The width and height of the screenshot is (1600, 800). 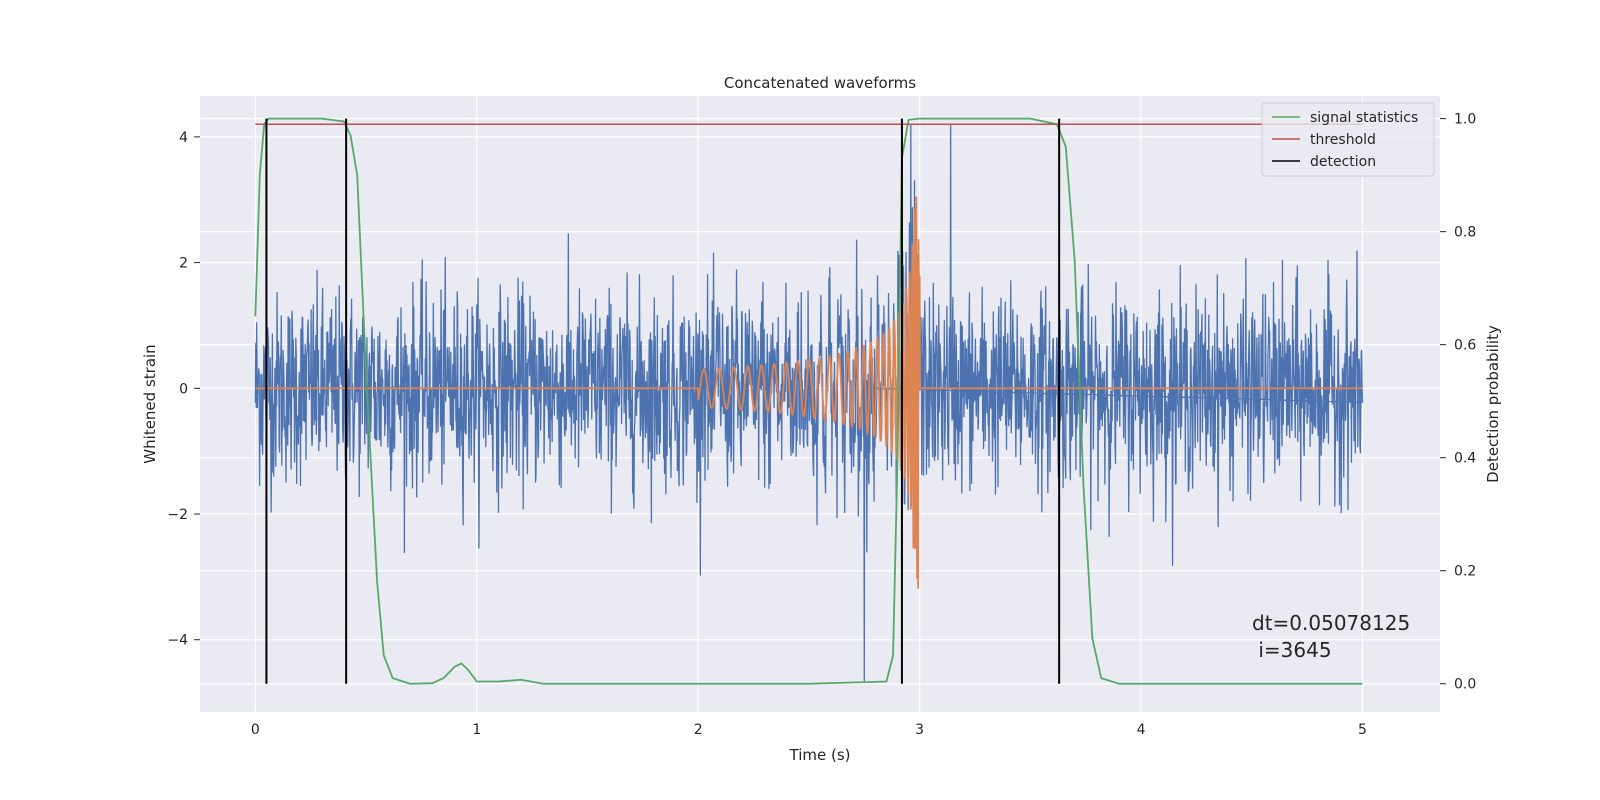 I want to click on y-right-tick-label: 0.6, so click(x=1465, y=346).